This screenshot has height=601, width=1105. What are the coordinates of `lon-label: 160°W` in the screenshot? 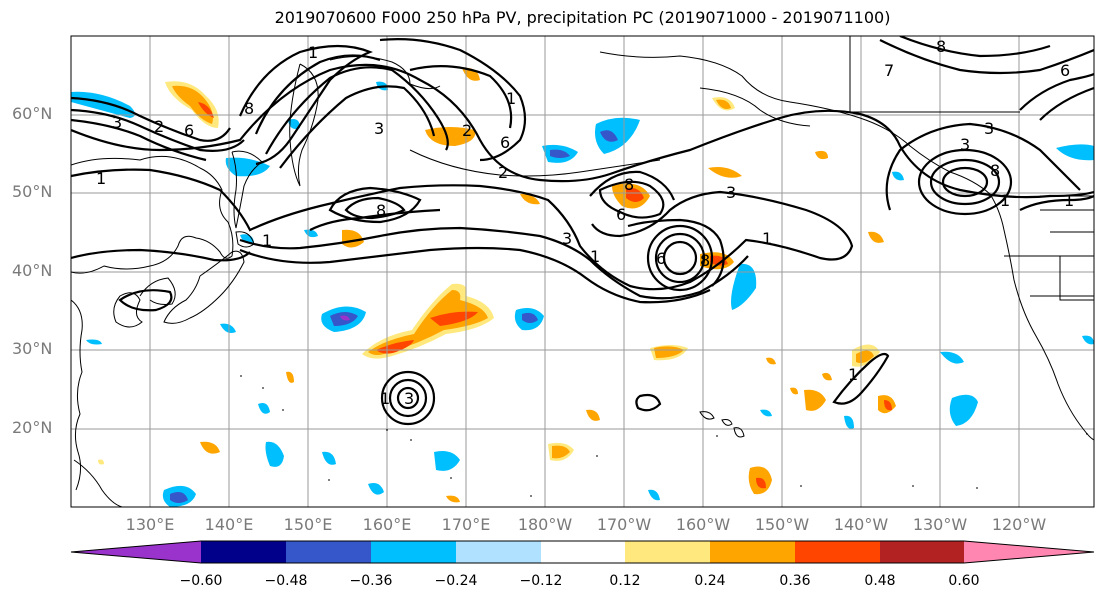 It's located at (703, 524).